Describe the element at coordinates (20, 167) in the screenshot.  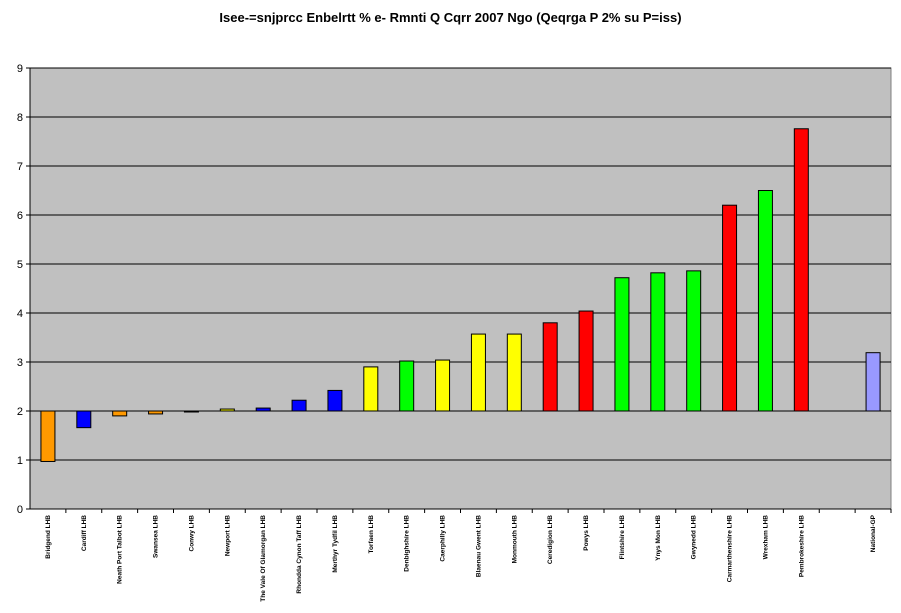
I see `y-tick-label: 7` at that location.